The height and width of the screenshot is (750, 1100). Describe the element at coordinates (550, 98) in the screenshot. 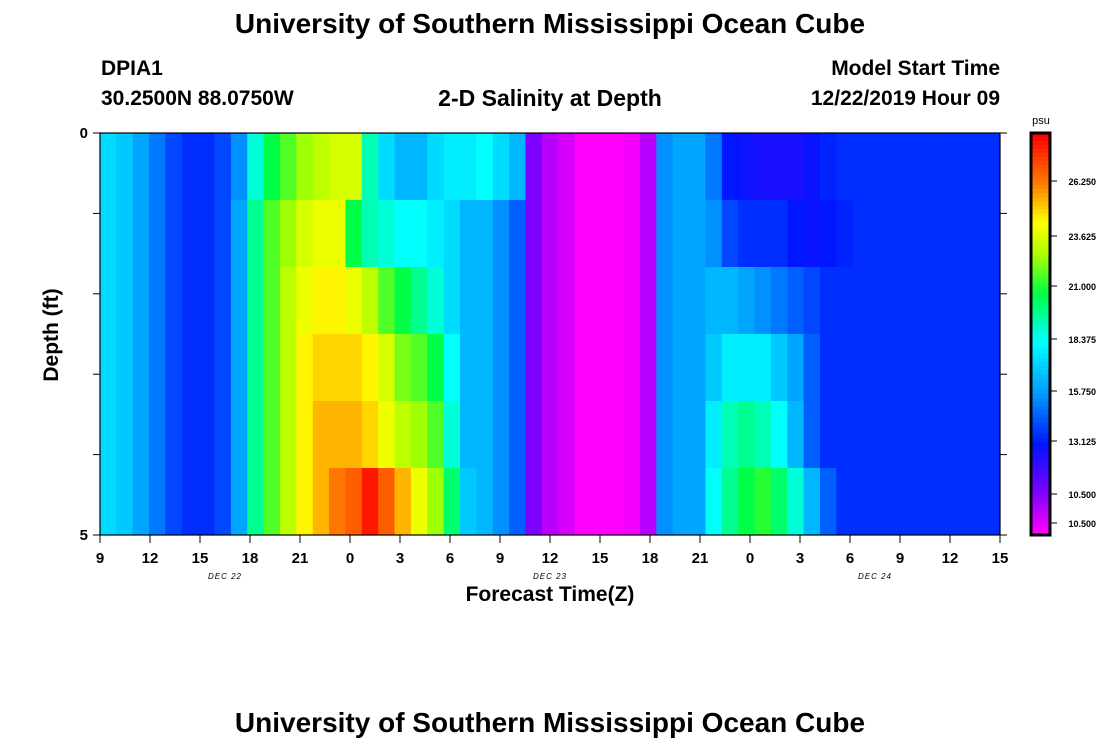

I see `plot-title: 2-D Salinity at Depth` at that location.